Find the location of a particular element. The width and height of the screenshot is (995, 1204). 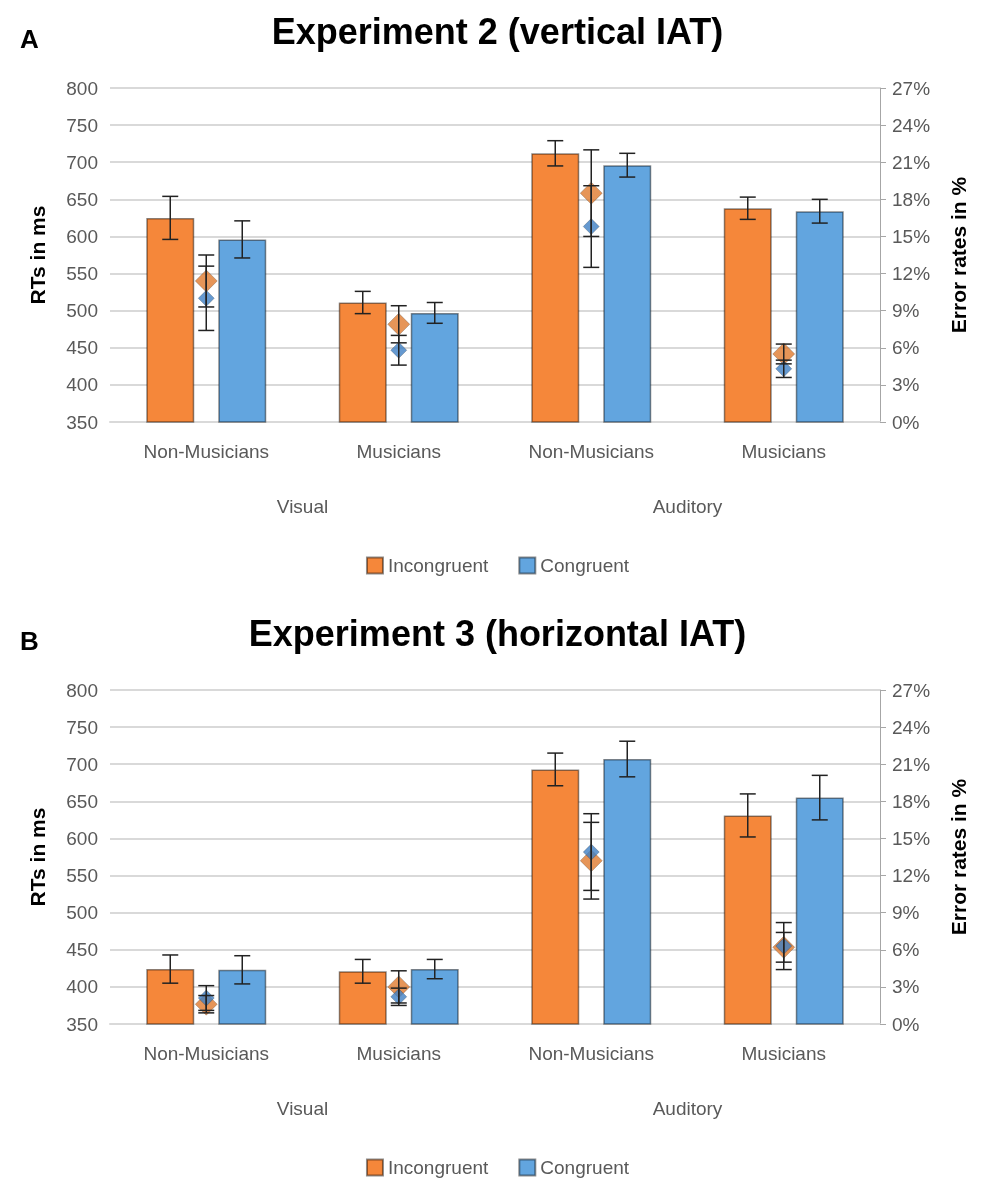

text: B is located at coordinates (29, 641).